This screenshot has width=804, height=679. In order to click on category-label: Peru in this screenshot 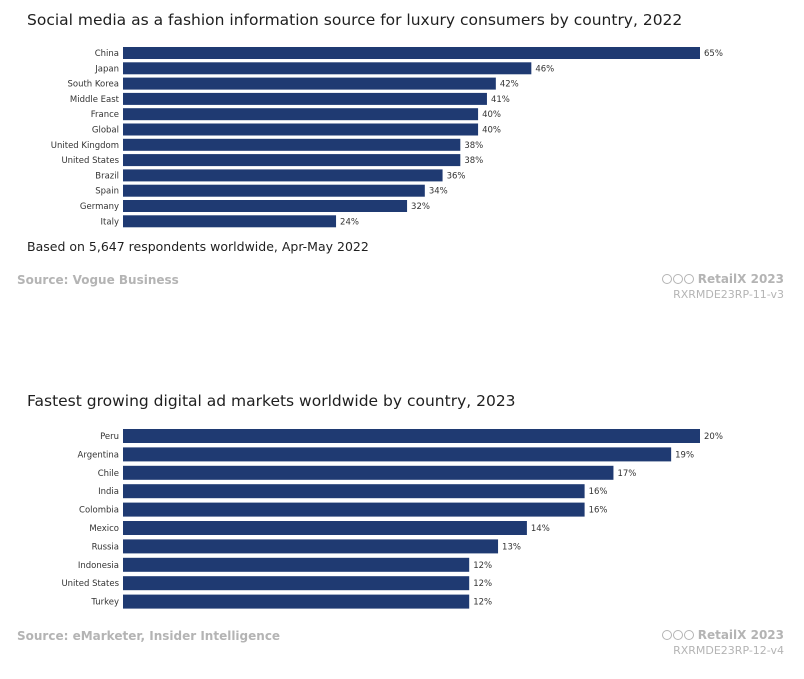, I will do `click(109, 437)`.